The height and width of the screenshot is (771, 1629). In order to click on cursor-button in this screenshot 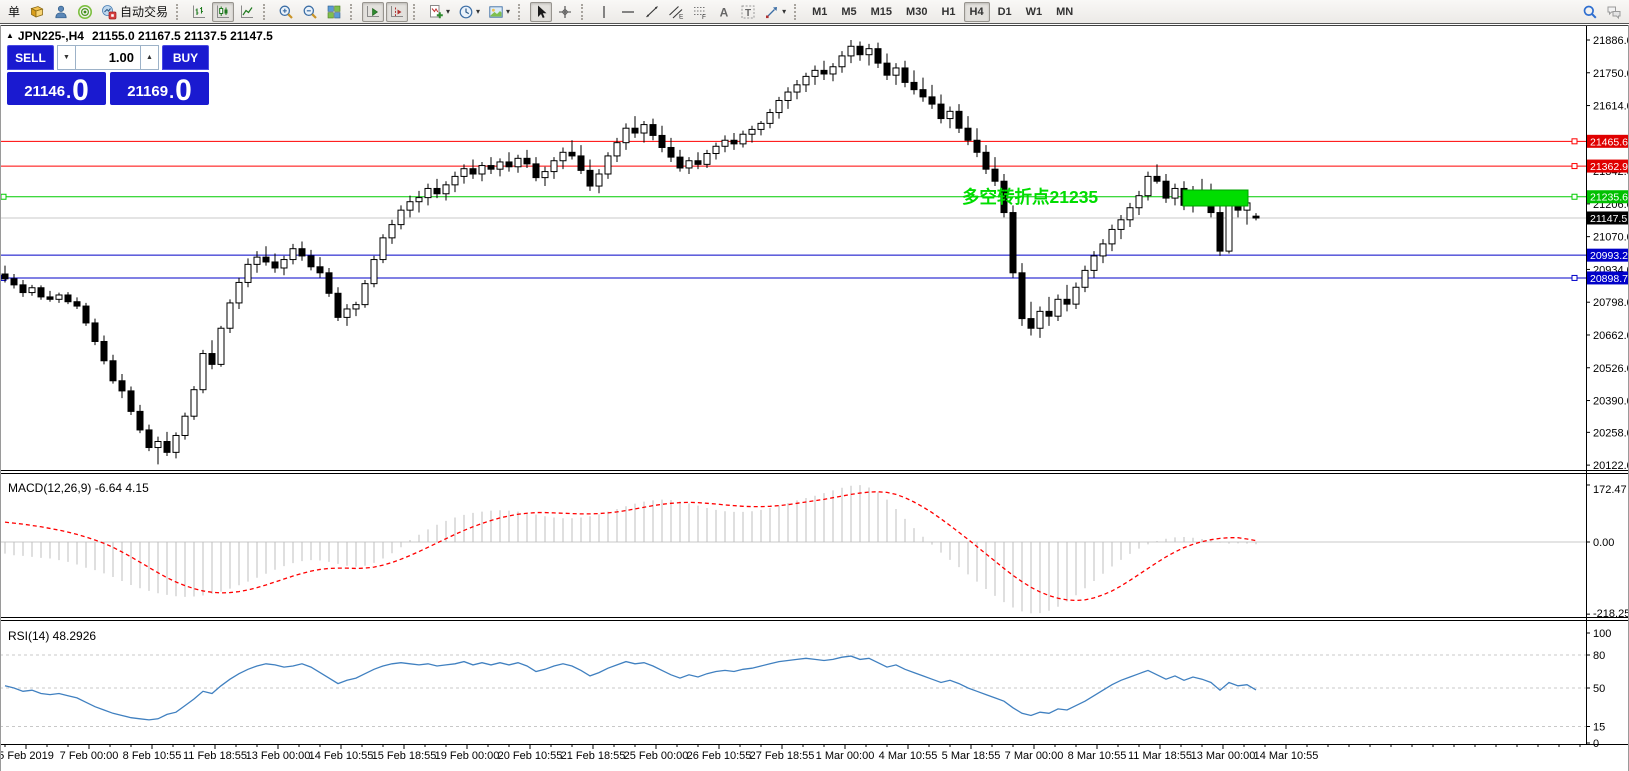, I will do `click(541, 11)`.